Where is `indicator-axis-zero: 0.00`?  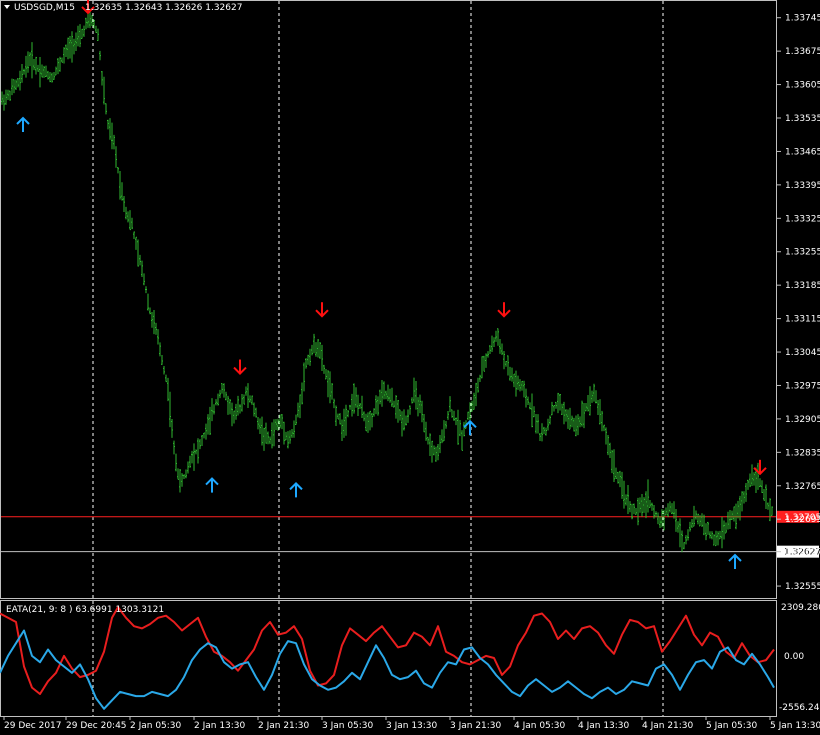
indicator-axis-zero: 0.00 is located at coordinates (794, 657).